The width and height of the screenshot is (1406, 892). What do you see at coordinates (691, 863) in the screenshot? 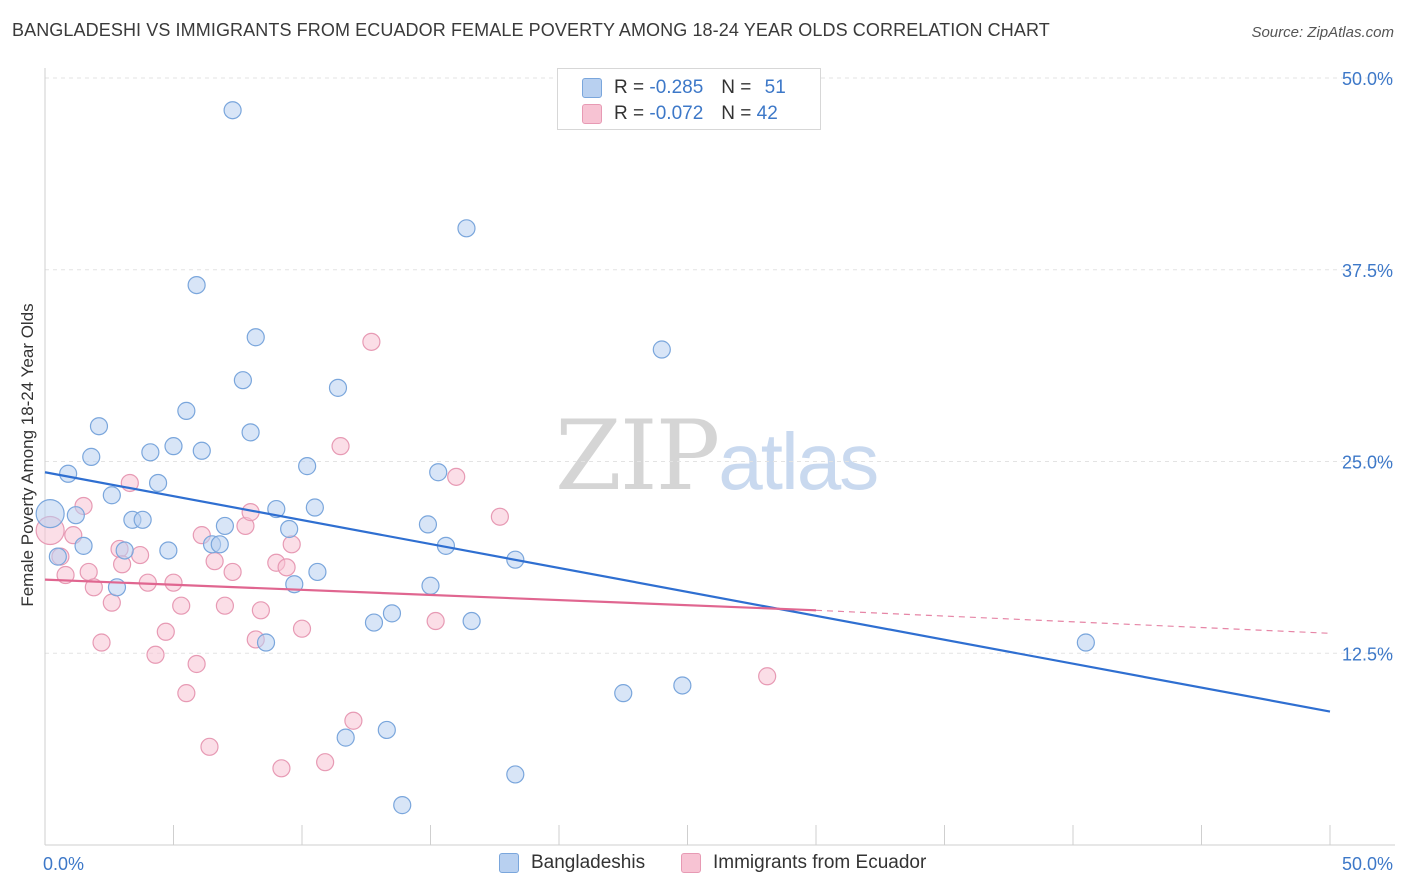
I see `series-swatch-pink` at bounding box center [691, 863].